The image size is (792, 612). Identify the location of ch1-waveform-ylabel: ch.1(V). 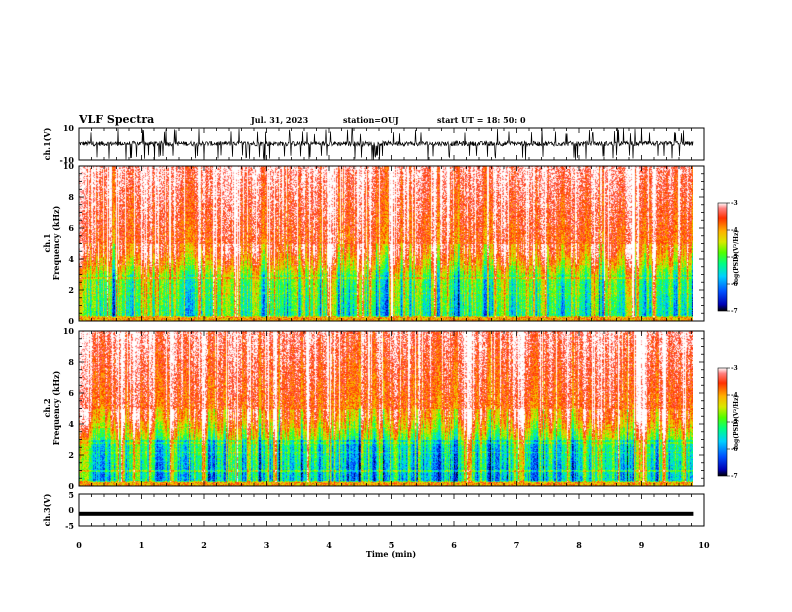
(47, 143).